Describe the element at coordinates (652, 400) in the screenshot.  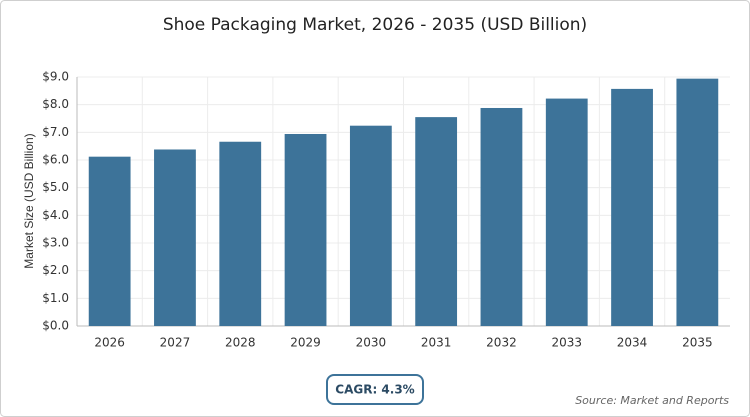
I see `source-note: Source: Market and Reports` at that location.